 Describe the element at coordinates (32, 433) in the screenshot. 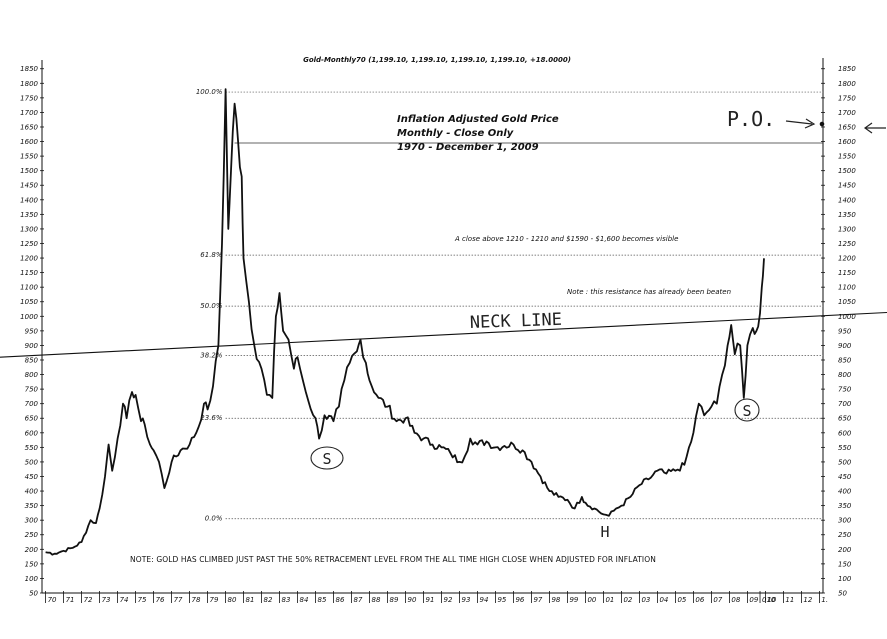

I see `left-y-tick-label: 600` at that location.